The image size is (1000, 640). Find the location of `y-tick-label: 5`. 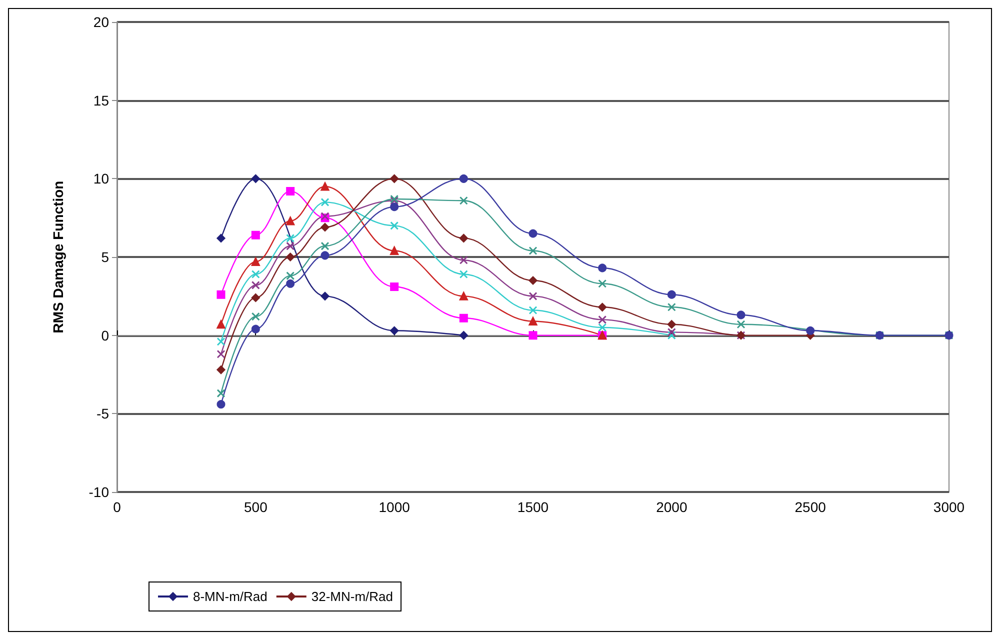

y-tick-label: 5 is located at coordinates (105, 257).